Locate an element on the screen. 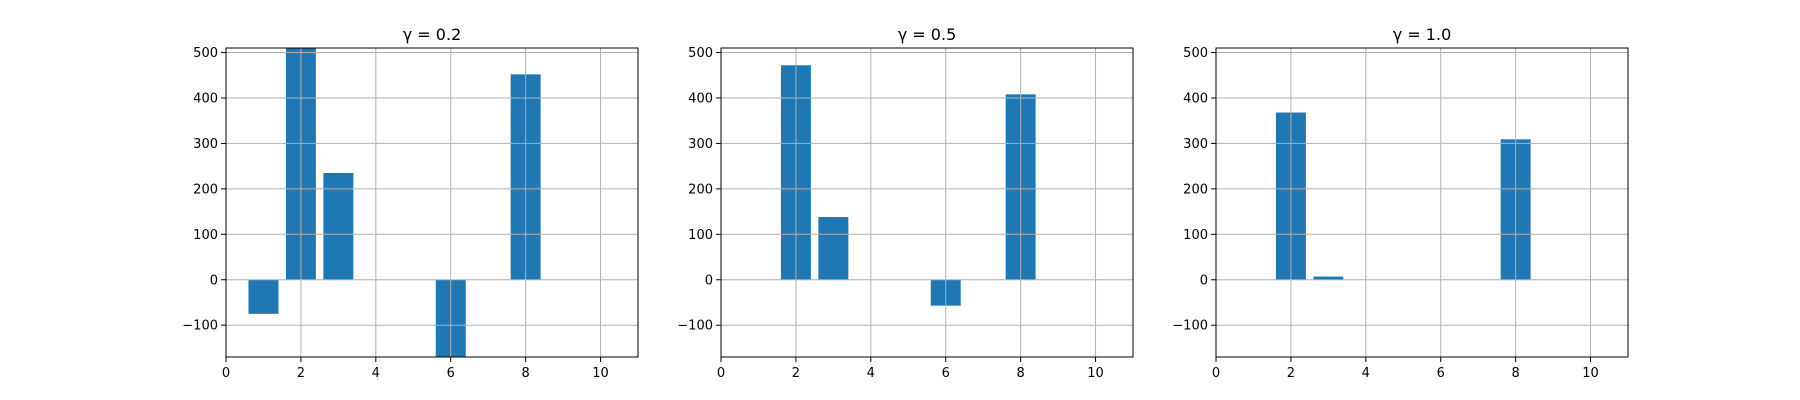  subplot-title: γ = 1.0 is located at coordinates (1422, 34).